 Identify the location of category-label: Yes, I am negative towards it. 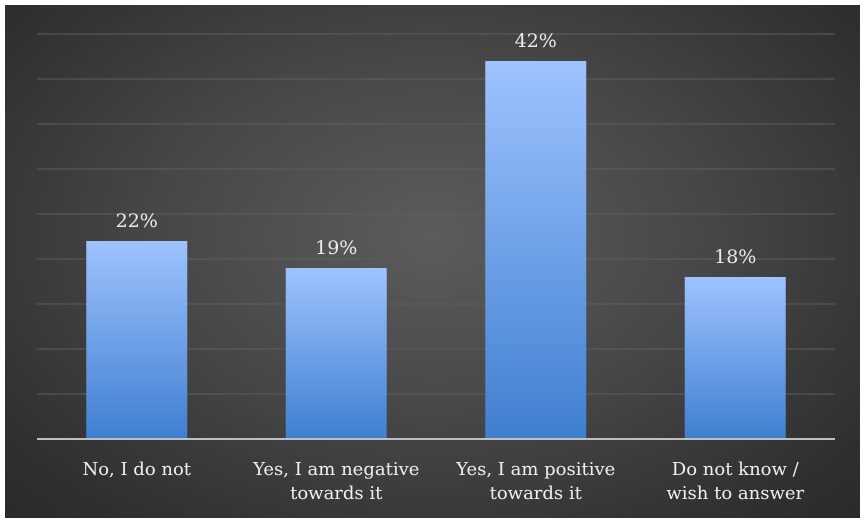
(335, 481).